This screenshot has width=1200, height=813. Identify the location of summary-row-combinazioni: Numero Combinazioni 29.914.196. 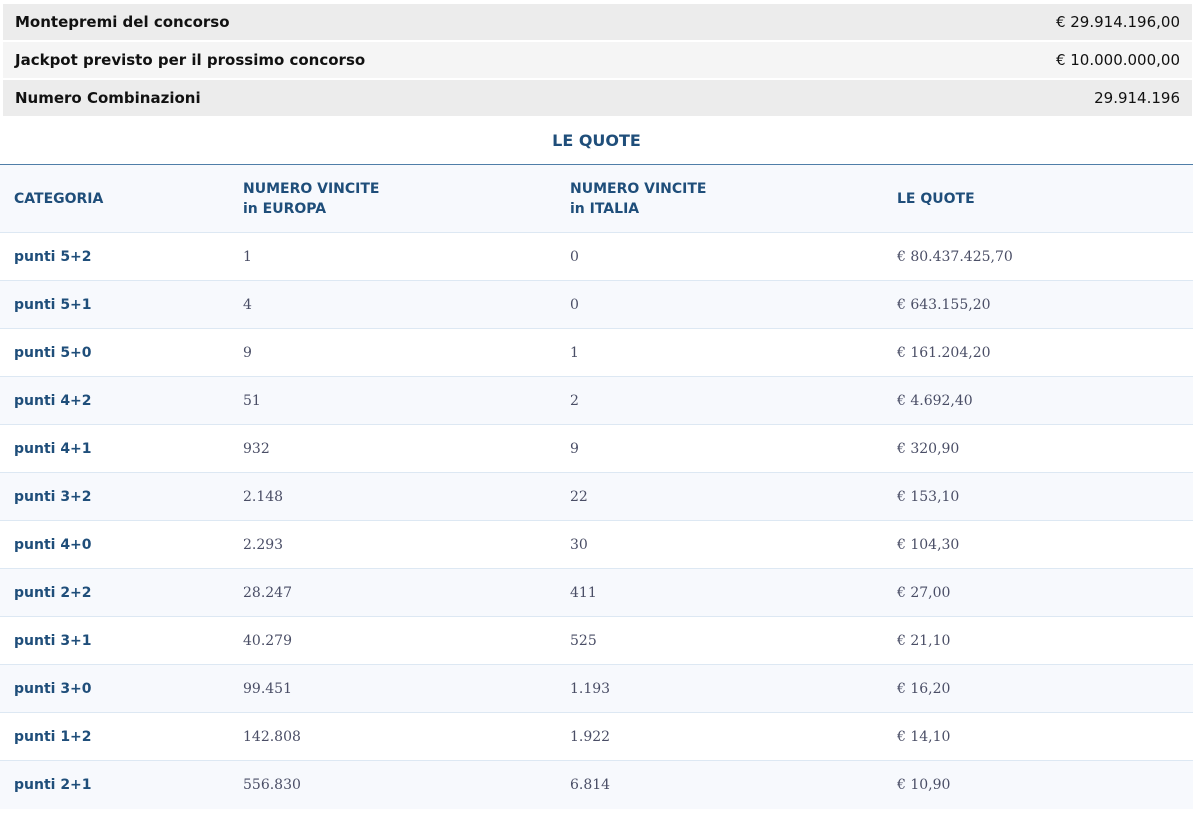
(597, 98).